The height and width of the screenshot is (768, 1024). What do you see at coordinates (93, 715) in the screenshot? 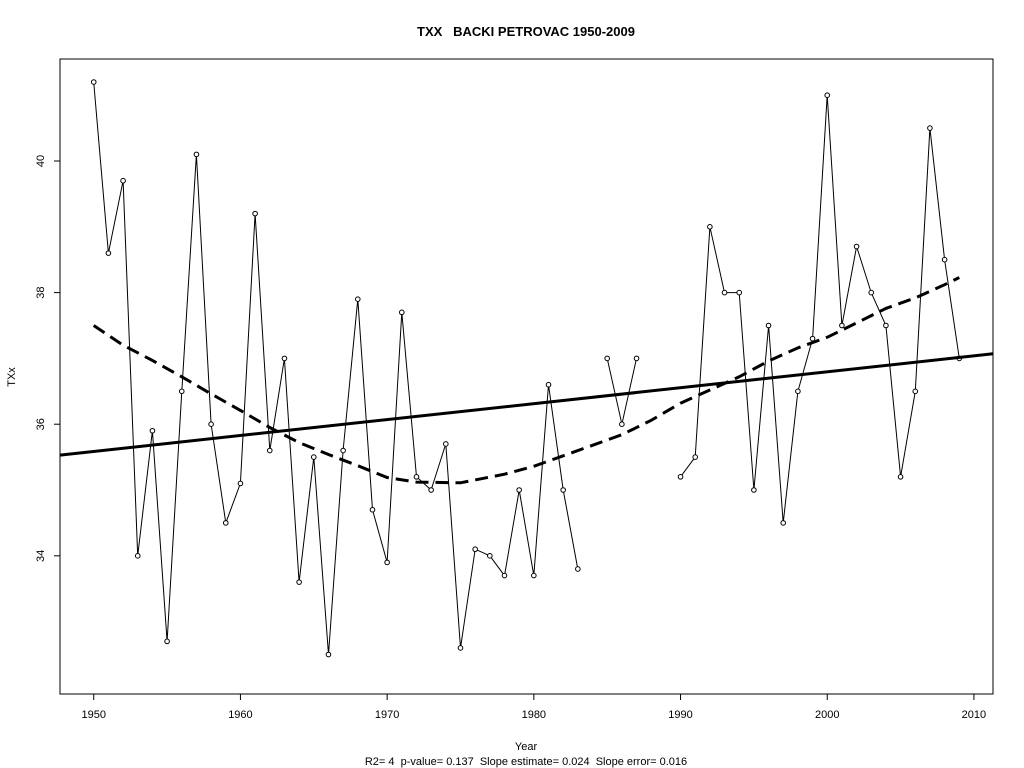
I see `x-tick-label: 1950` at bounding box center [93, 715].